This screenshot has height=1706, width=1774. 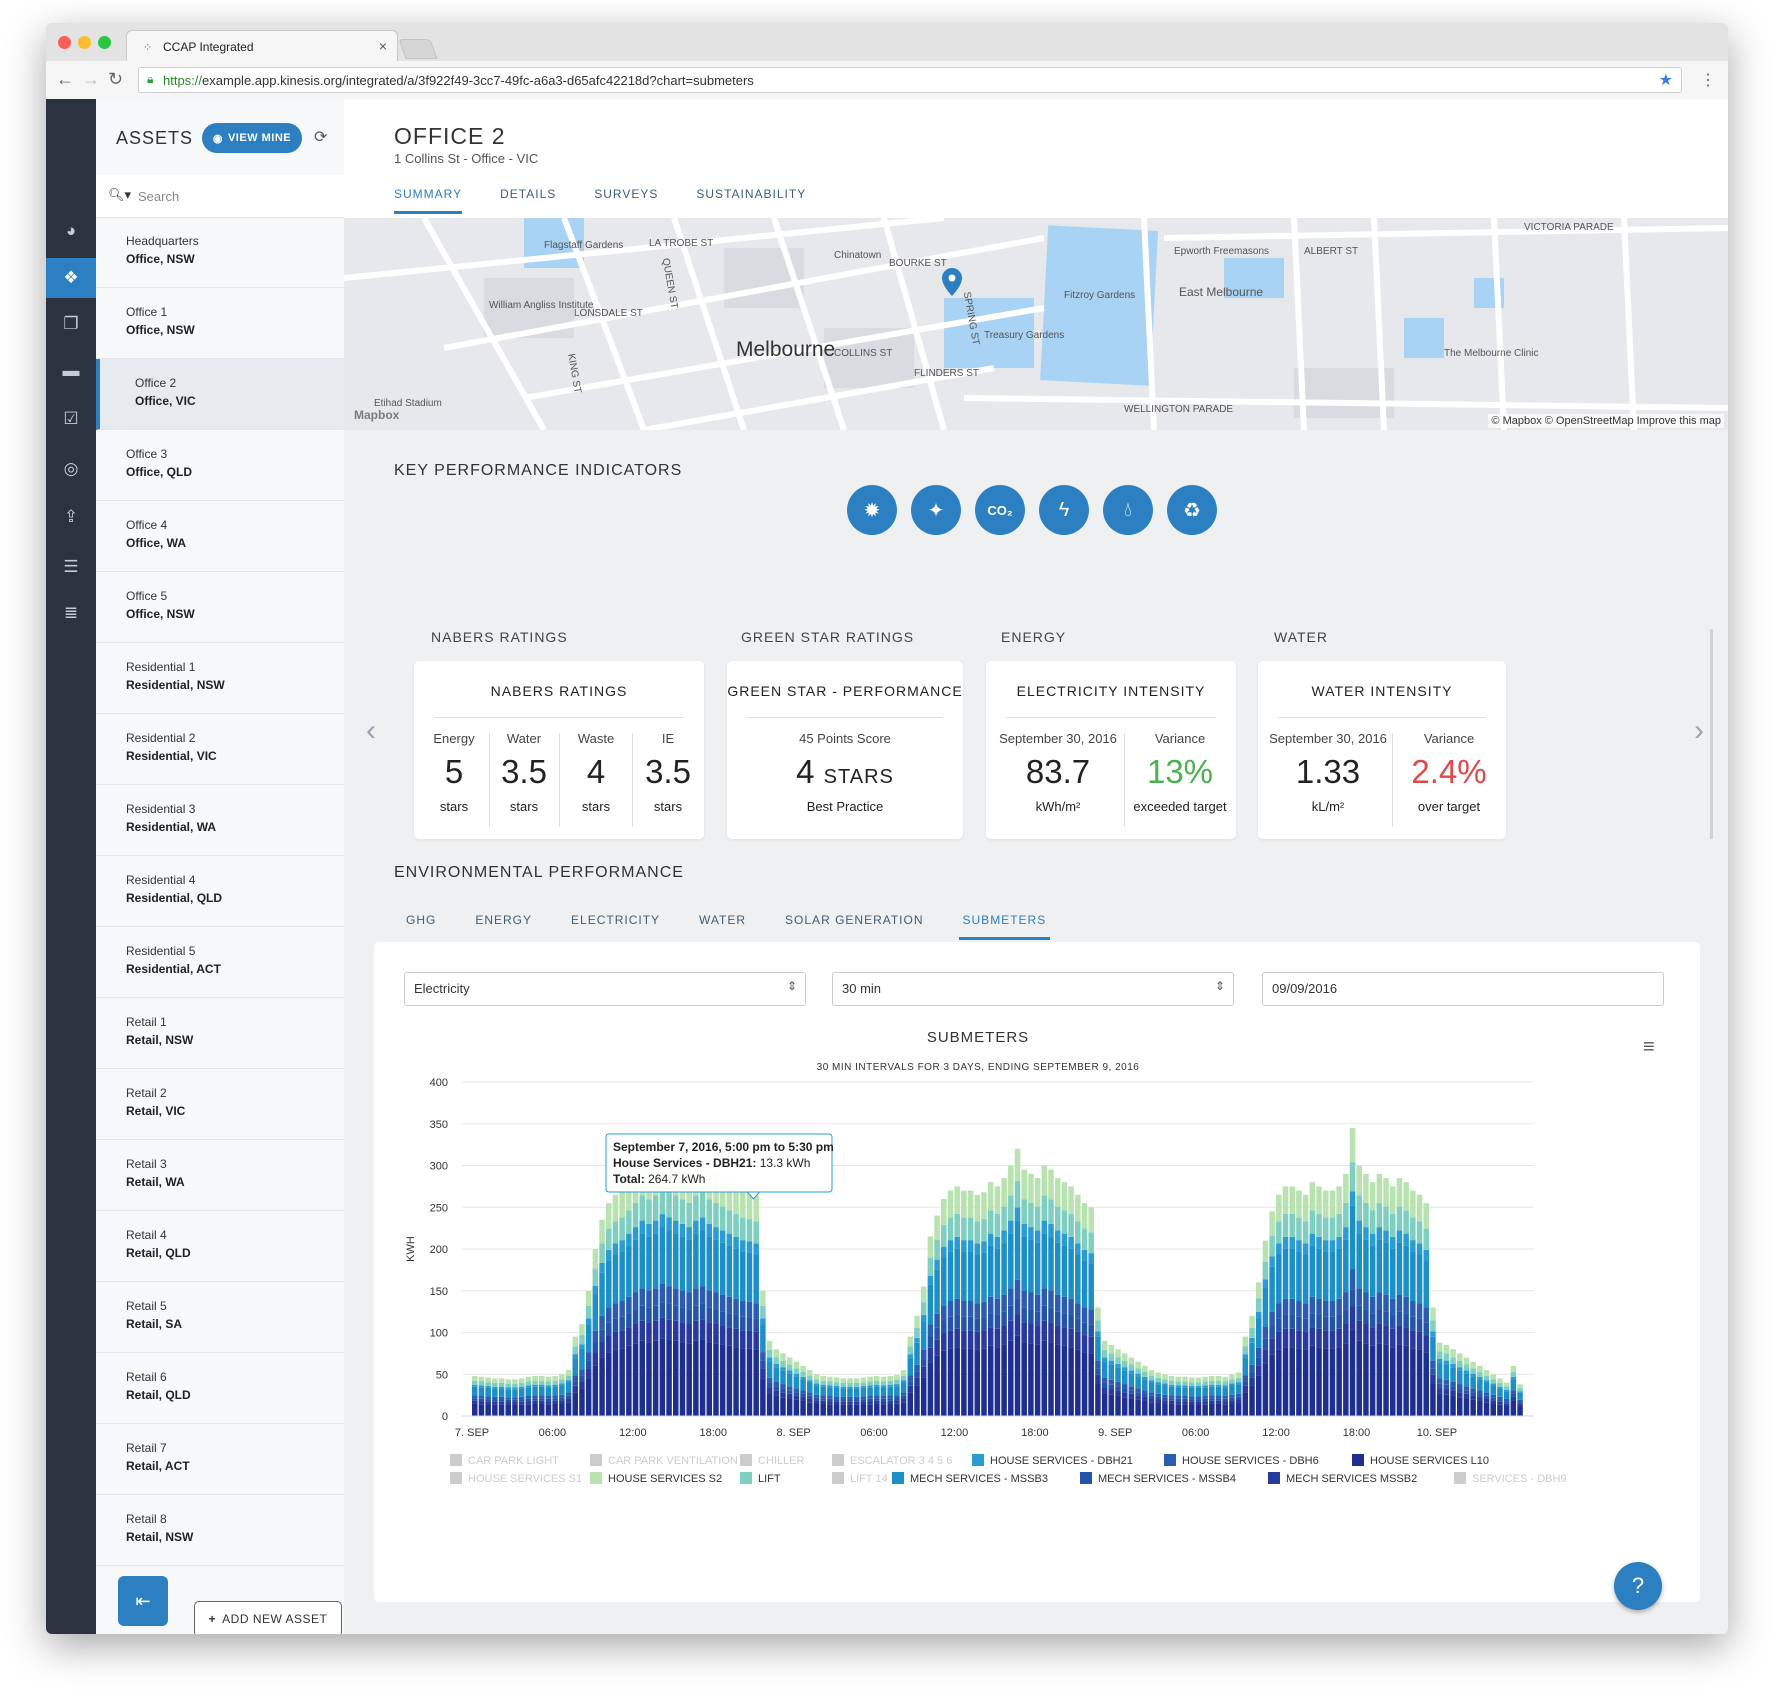 I want to click on co2-icon: CO₂, so click(x=1000, y=510).